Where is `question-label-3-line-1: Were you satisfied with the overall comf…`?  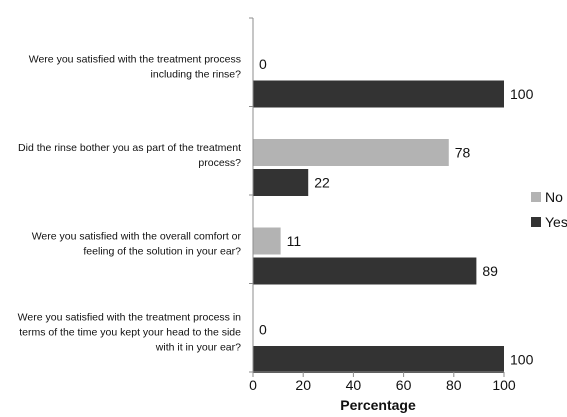 question-label-3-line-1: Were you satisfied with the overall comf… is located at coordinates (137, 237).